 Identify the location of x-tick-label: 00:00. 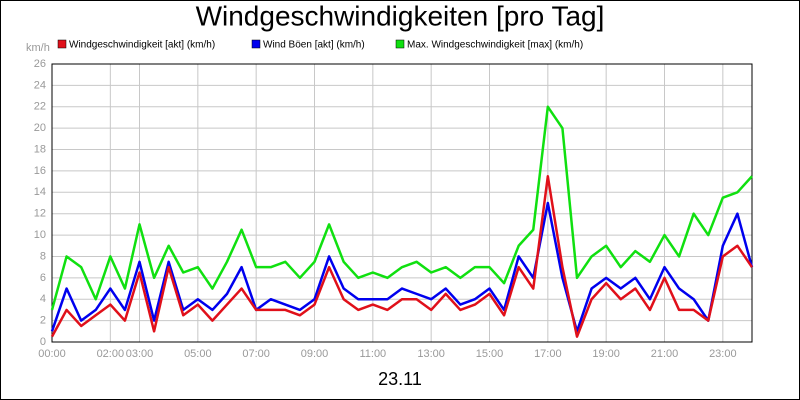
(52, 354).